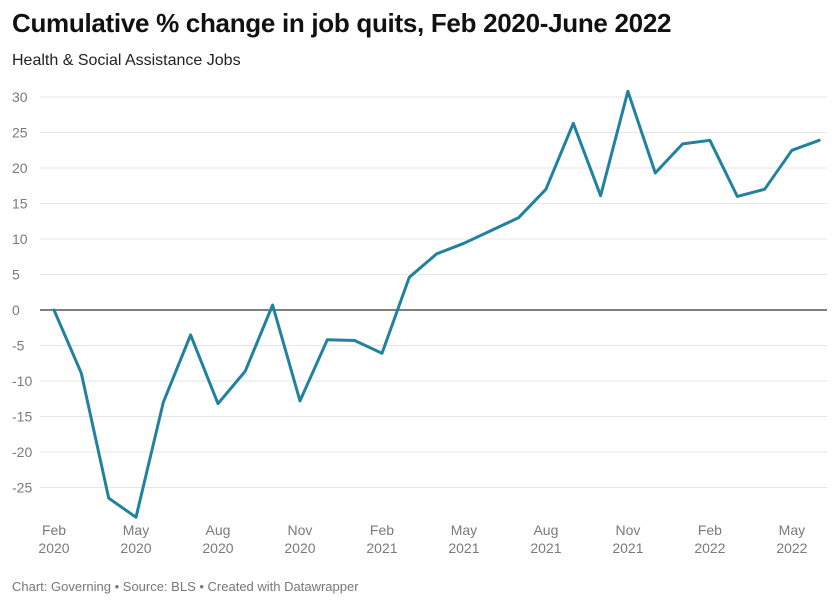 The width and height of the screenshot is (840, 607). I want to click on y-tick-label: 30, so click(20, 97).